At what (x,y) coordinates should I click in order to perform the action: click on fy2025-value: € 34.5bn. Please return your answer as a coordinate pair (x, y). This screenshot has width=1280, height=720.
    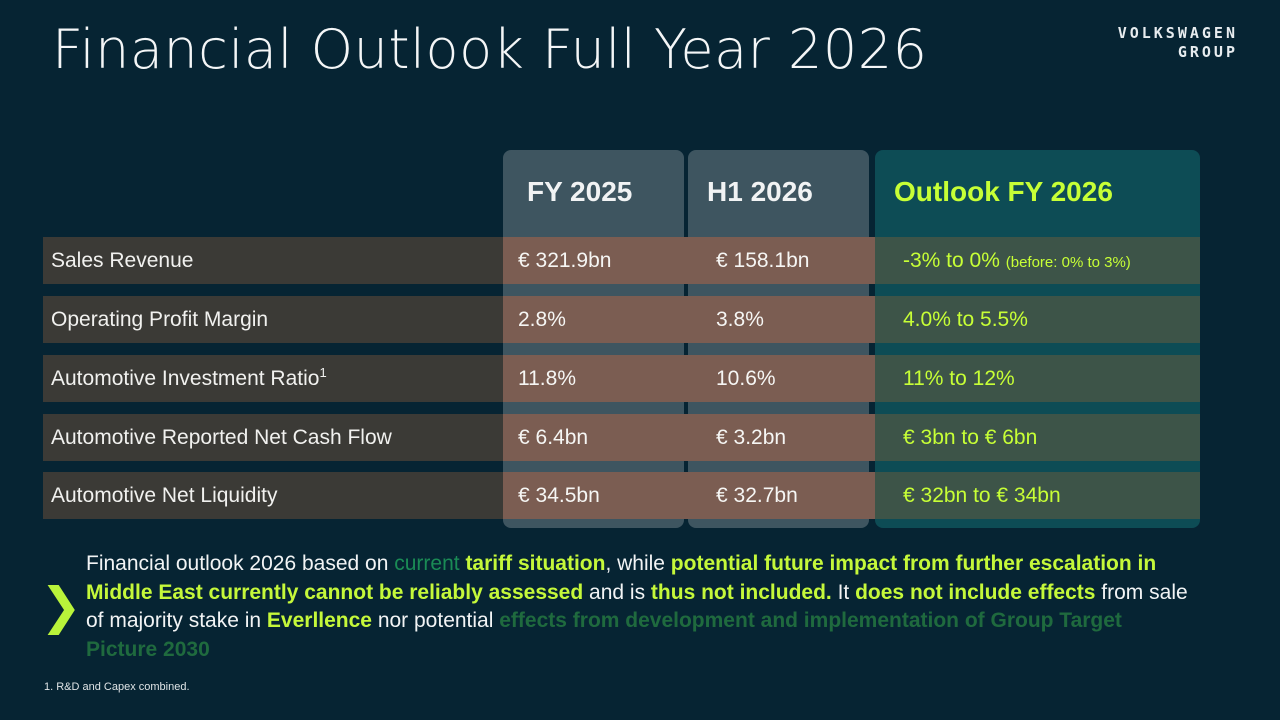
    Looking at the image, I should click on (559, 495).